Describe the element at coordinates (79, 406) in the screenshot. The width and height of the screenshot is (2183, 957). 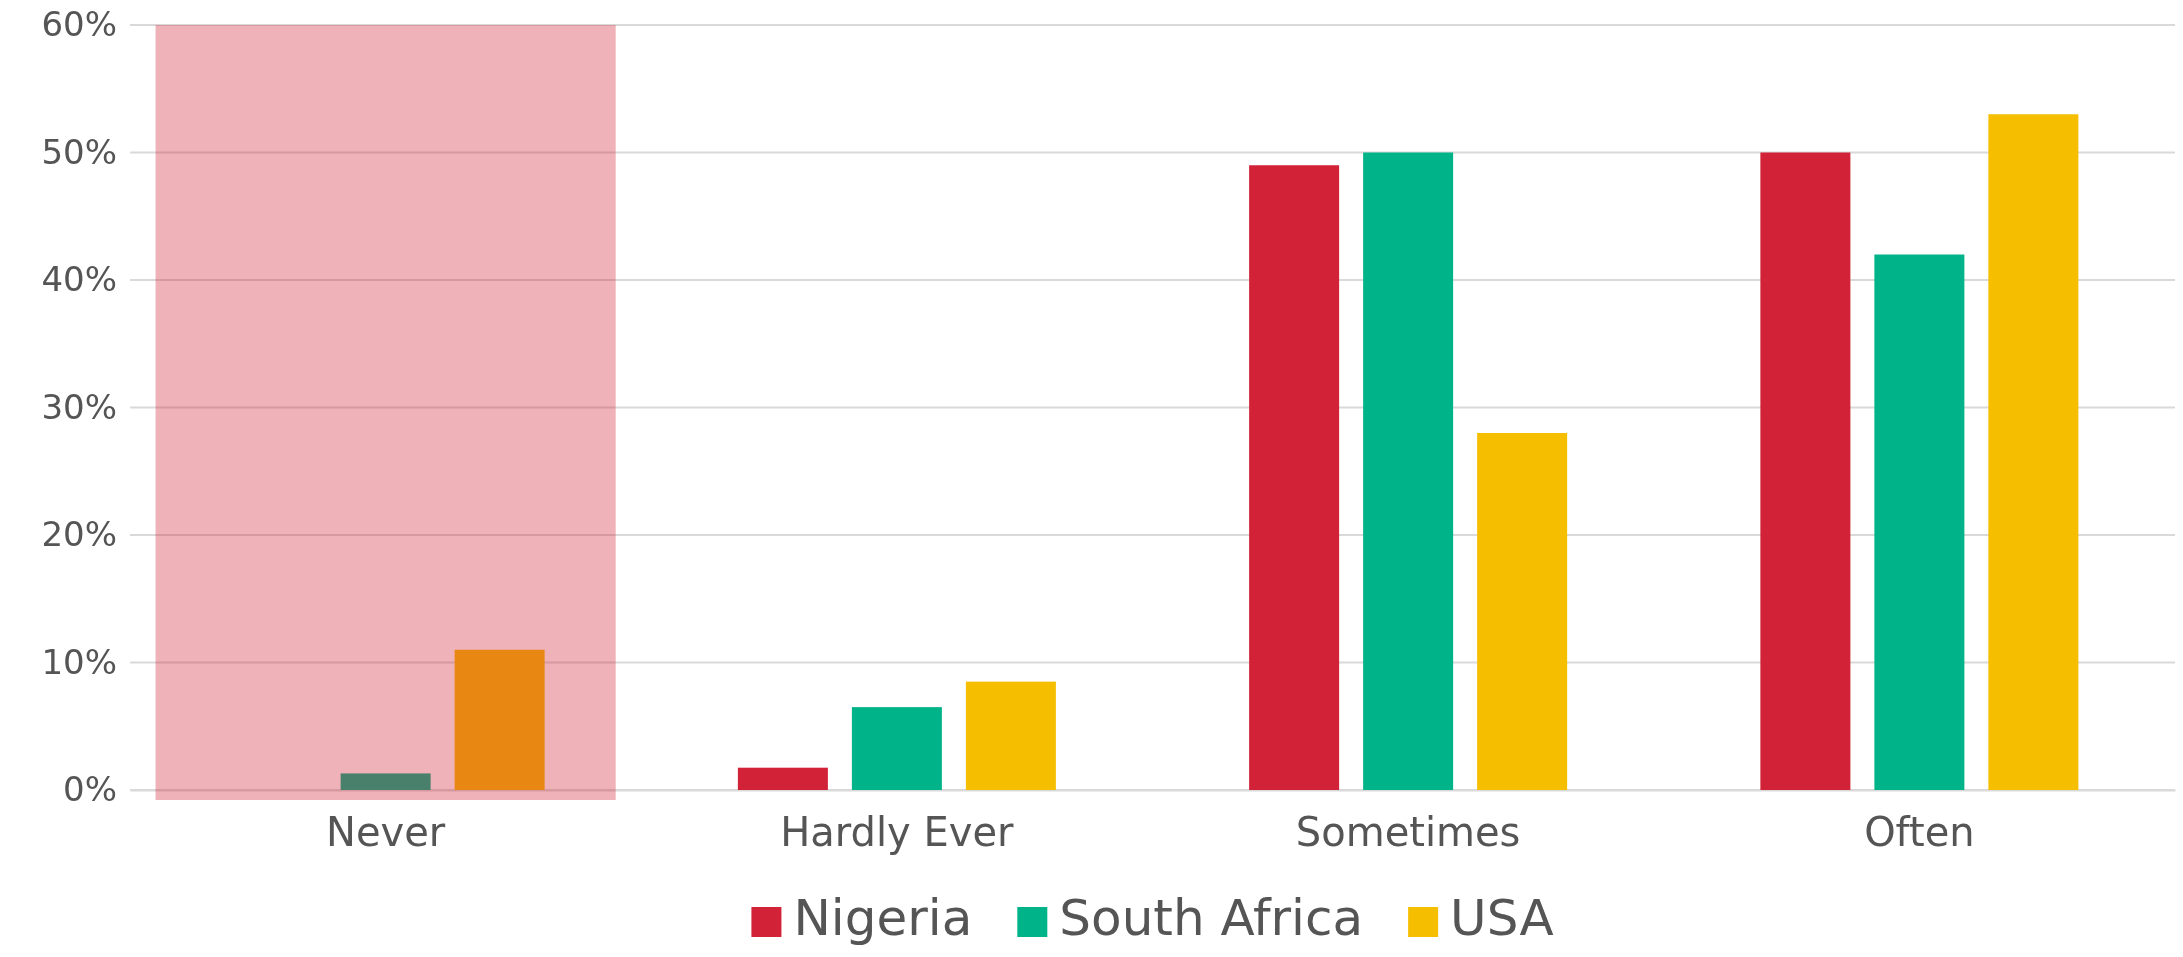
I see `y-tick-label: 30%` at that location.